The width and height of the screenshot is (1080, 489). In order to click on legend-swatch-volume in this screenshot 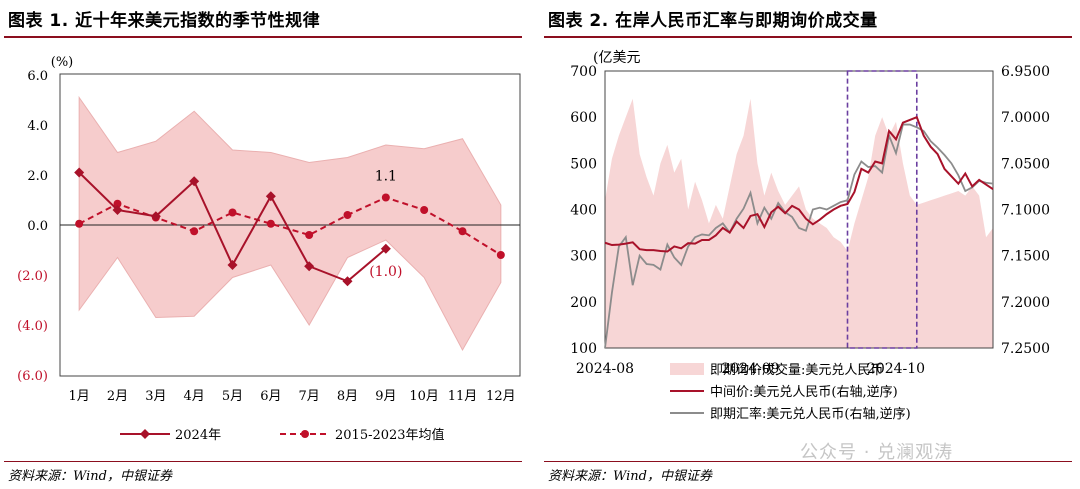, I will do `click(687, 369)`.